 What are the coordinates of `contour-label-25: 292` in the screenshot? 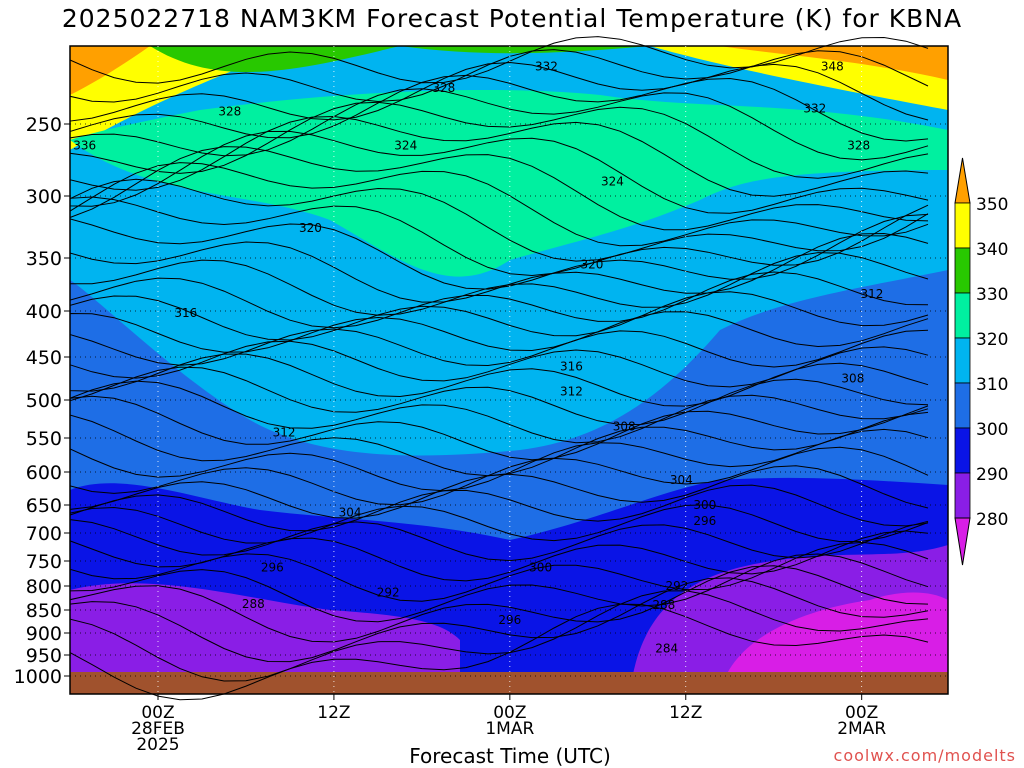 It's located at (388, 593).